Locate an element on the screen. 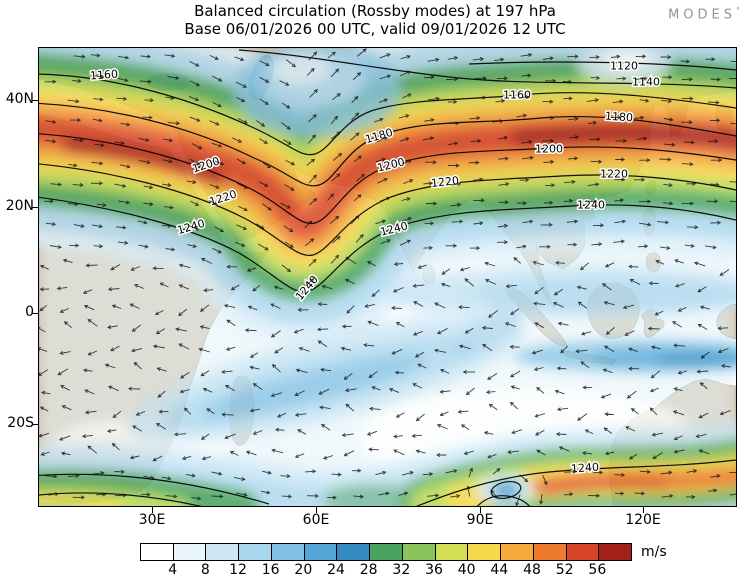  colorbar-tick-label: 44 is located at coordinates (499, 568).